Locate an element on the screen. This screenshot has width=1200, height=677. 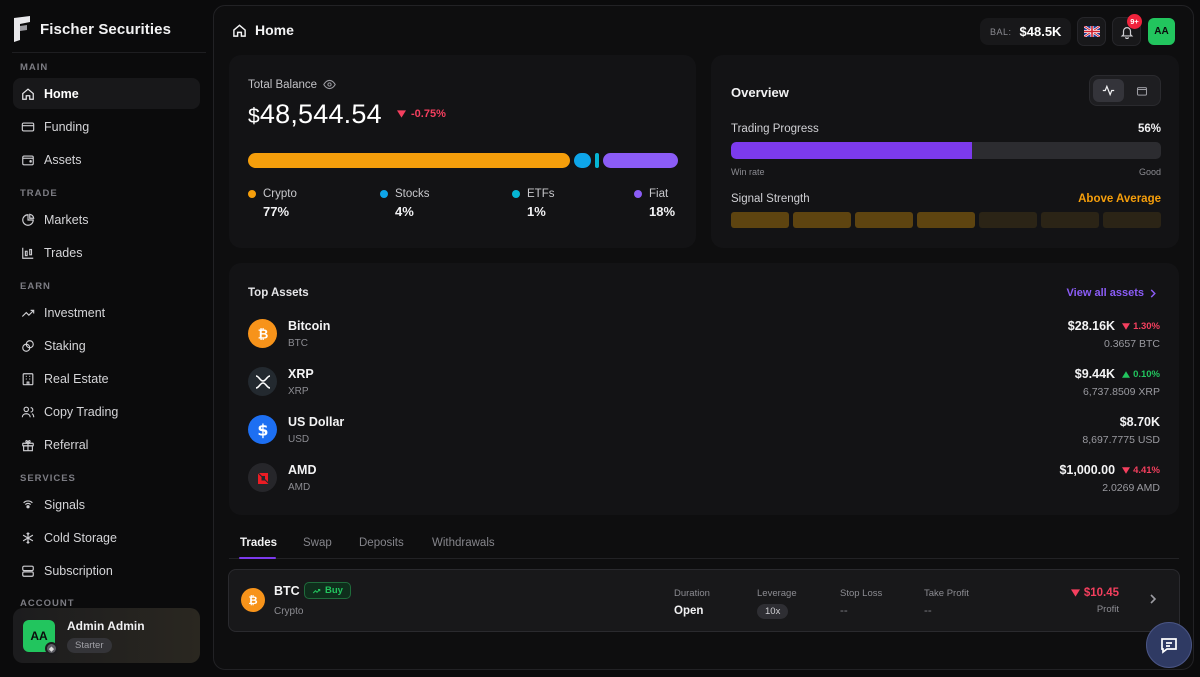
divider is located at coordinates (109, 52).